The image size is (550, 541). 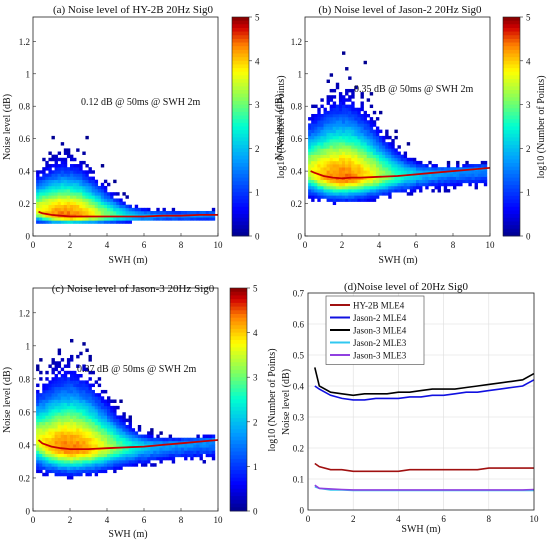 I want to click on colorbar-tick-label: 0, so click(x=255, y=512).